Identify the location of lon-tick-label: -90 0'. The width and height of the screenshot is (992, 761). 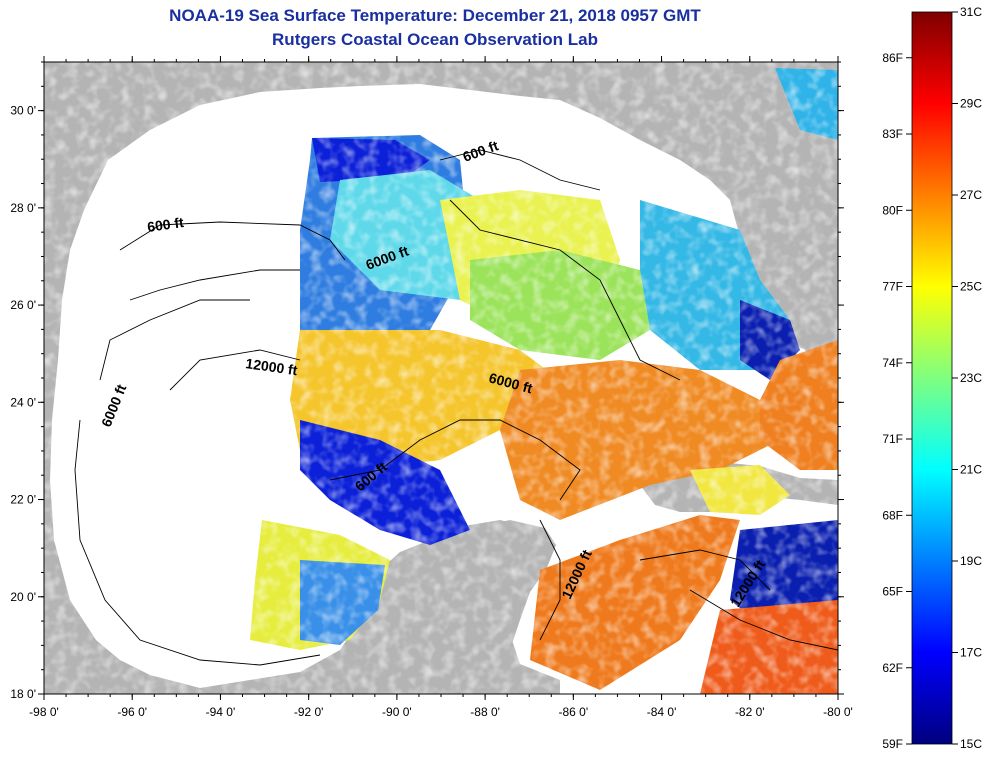
(397, 712).